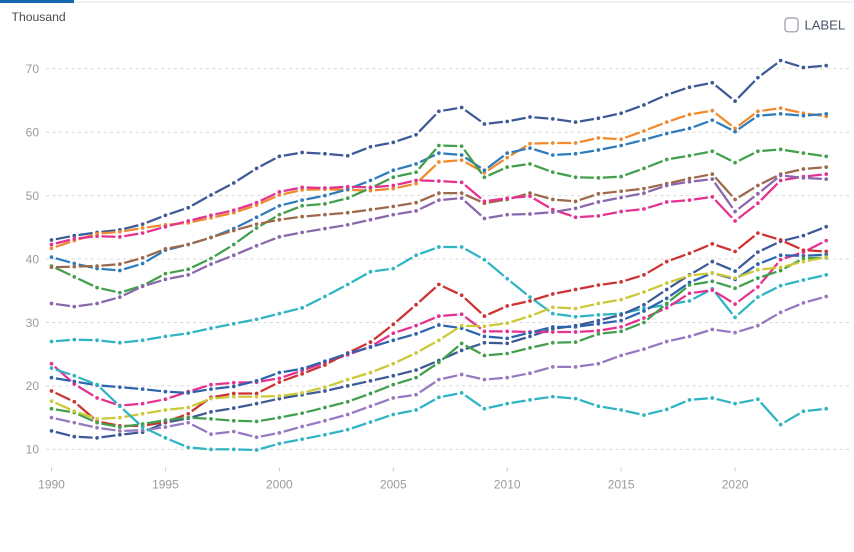 This screenshot has width=854, height=552. I want to click on svg-text: LABEL, so click(825, 24).